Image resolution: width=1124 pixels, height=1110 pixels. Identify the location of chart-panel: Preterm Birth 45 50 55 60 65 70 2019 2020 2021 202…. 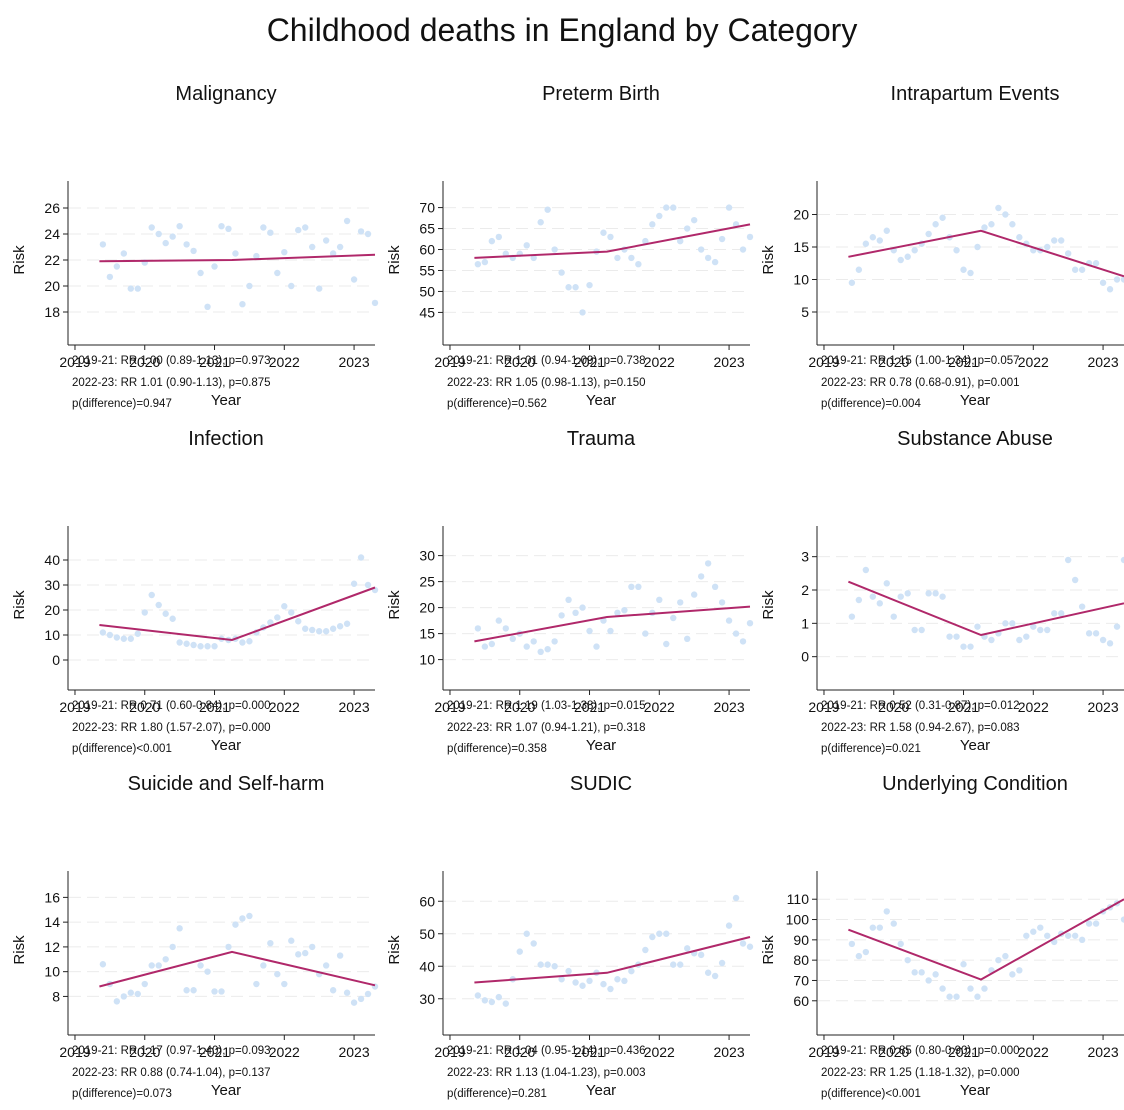
(564, 247).